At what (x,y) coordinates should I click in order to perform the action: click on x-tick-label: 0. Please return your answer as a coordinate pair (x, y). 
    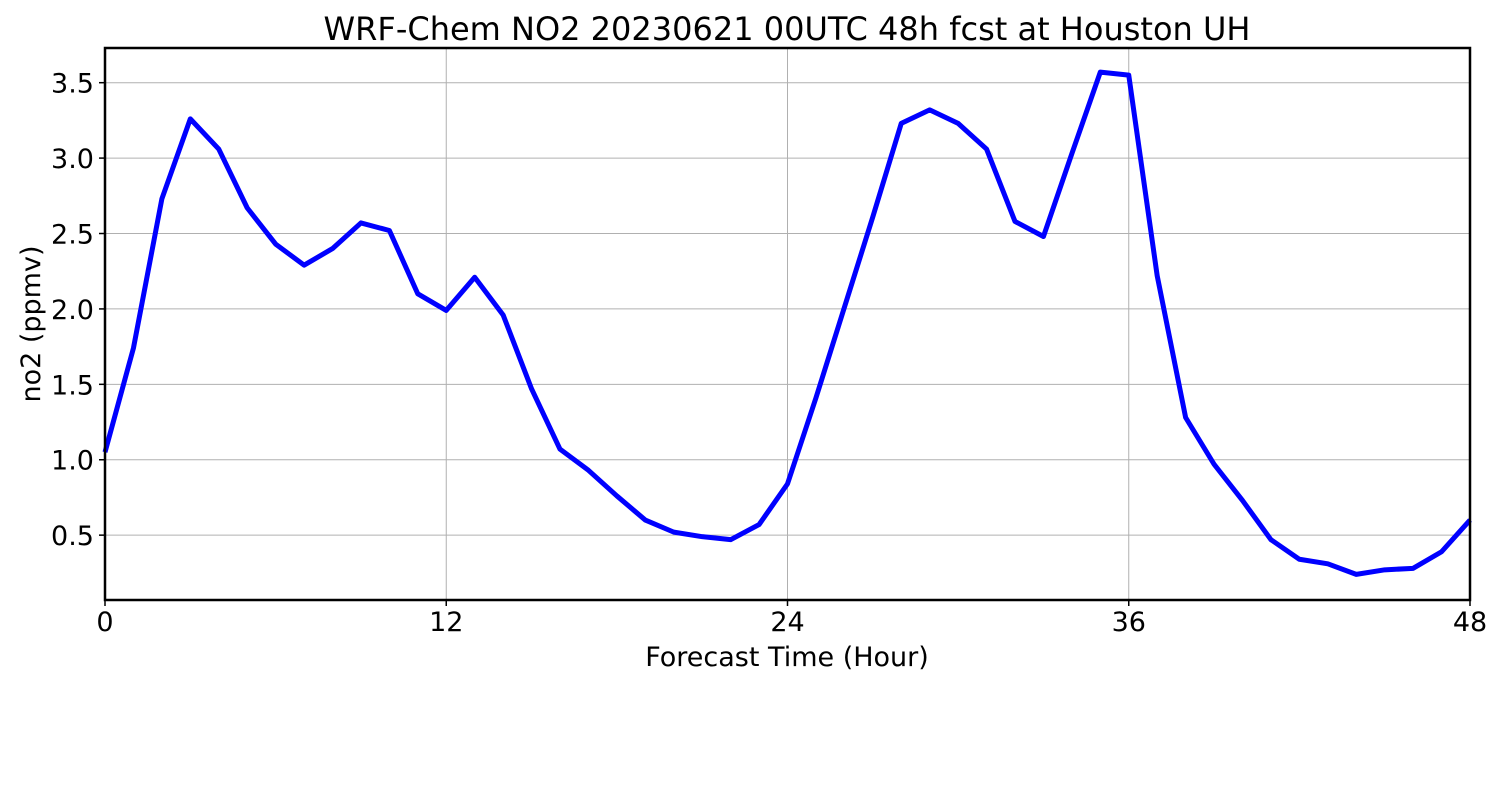
    Looking at the image, I should click on (104, 622).